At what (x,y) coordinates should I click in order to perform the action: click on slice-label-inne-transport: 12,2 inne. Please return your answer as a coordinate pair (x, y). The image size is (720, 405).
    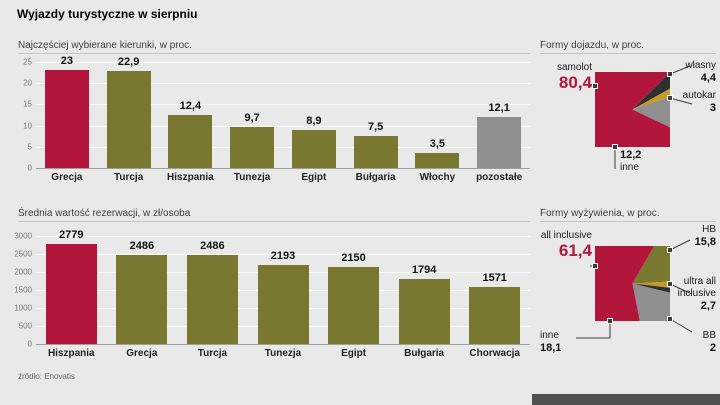
    Looking at the image, I should click on (631, 161).